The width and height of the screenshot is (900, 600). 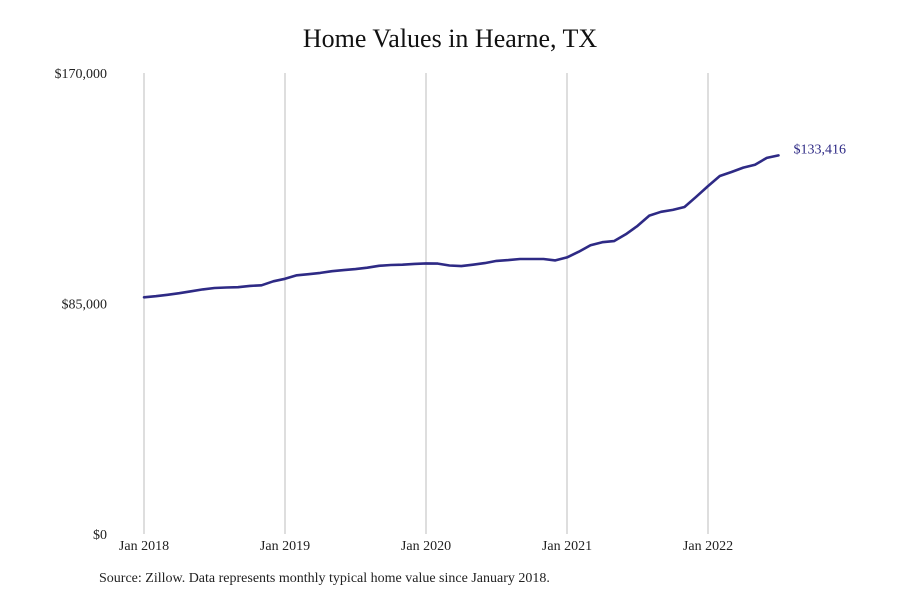 What do you see at coordinates (100, 535) in the screenshot?
I see `y-tick-label: $0` at bounding box center [100, 535].